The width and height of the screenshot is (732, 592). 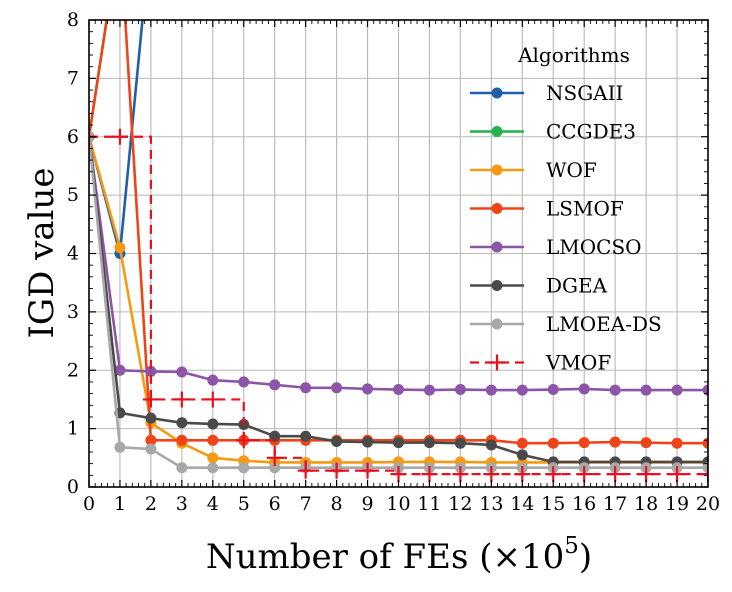 I want to click on x-tick-label: 13, so click(x=491, y=504).